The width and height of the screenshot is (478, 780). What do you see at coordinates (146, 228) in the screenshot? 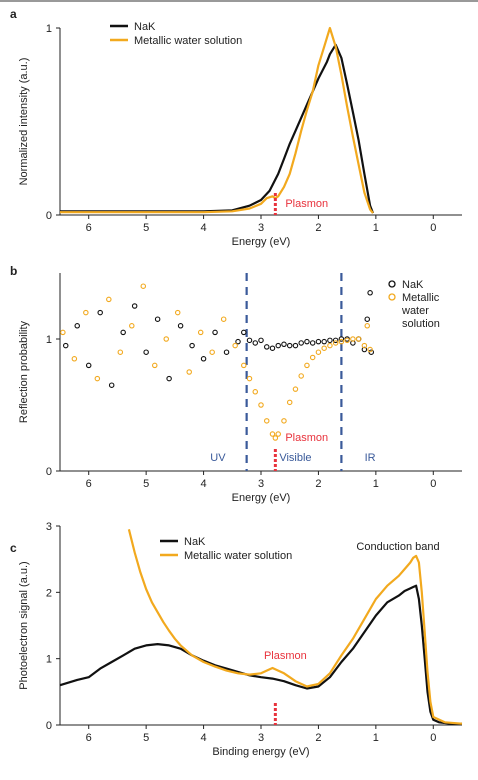
I see `x-tick-label: 5` at bounding box center [146, 228].